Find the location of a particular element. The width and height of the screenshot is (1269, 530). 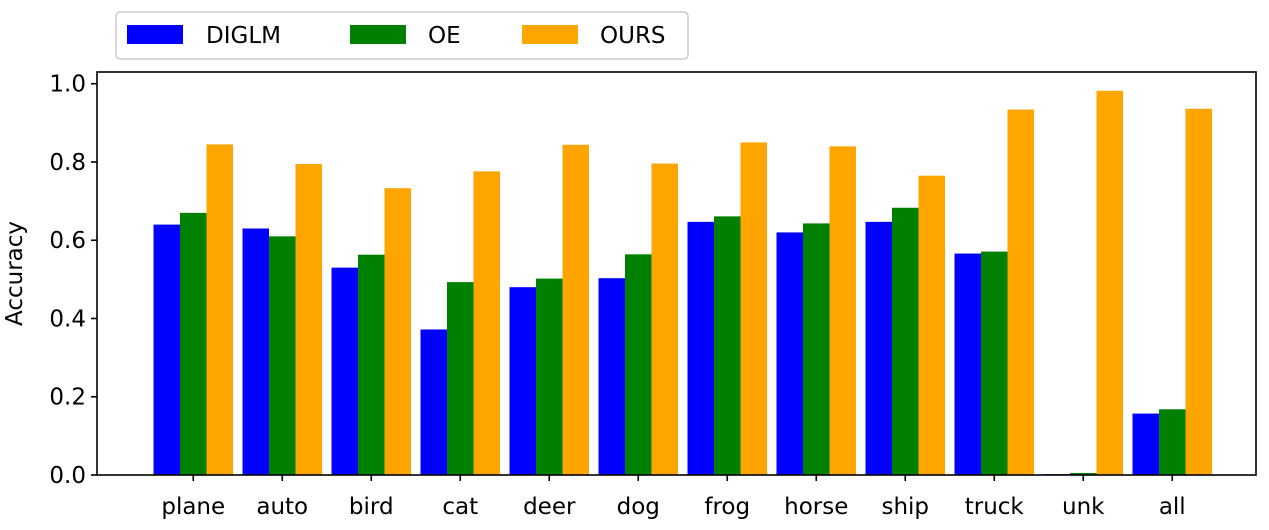

bar-ours-truck is located at coordinates (1020, 292).